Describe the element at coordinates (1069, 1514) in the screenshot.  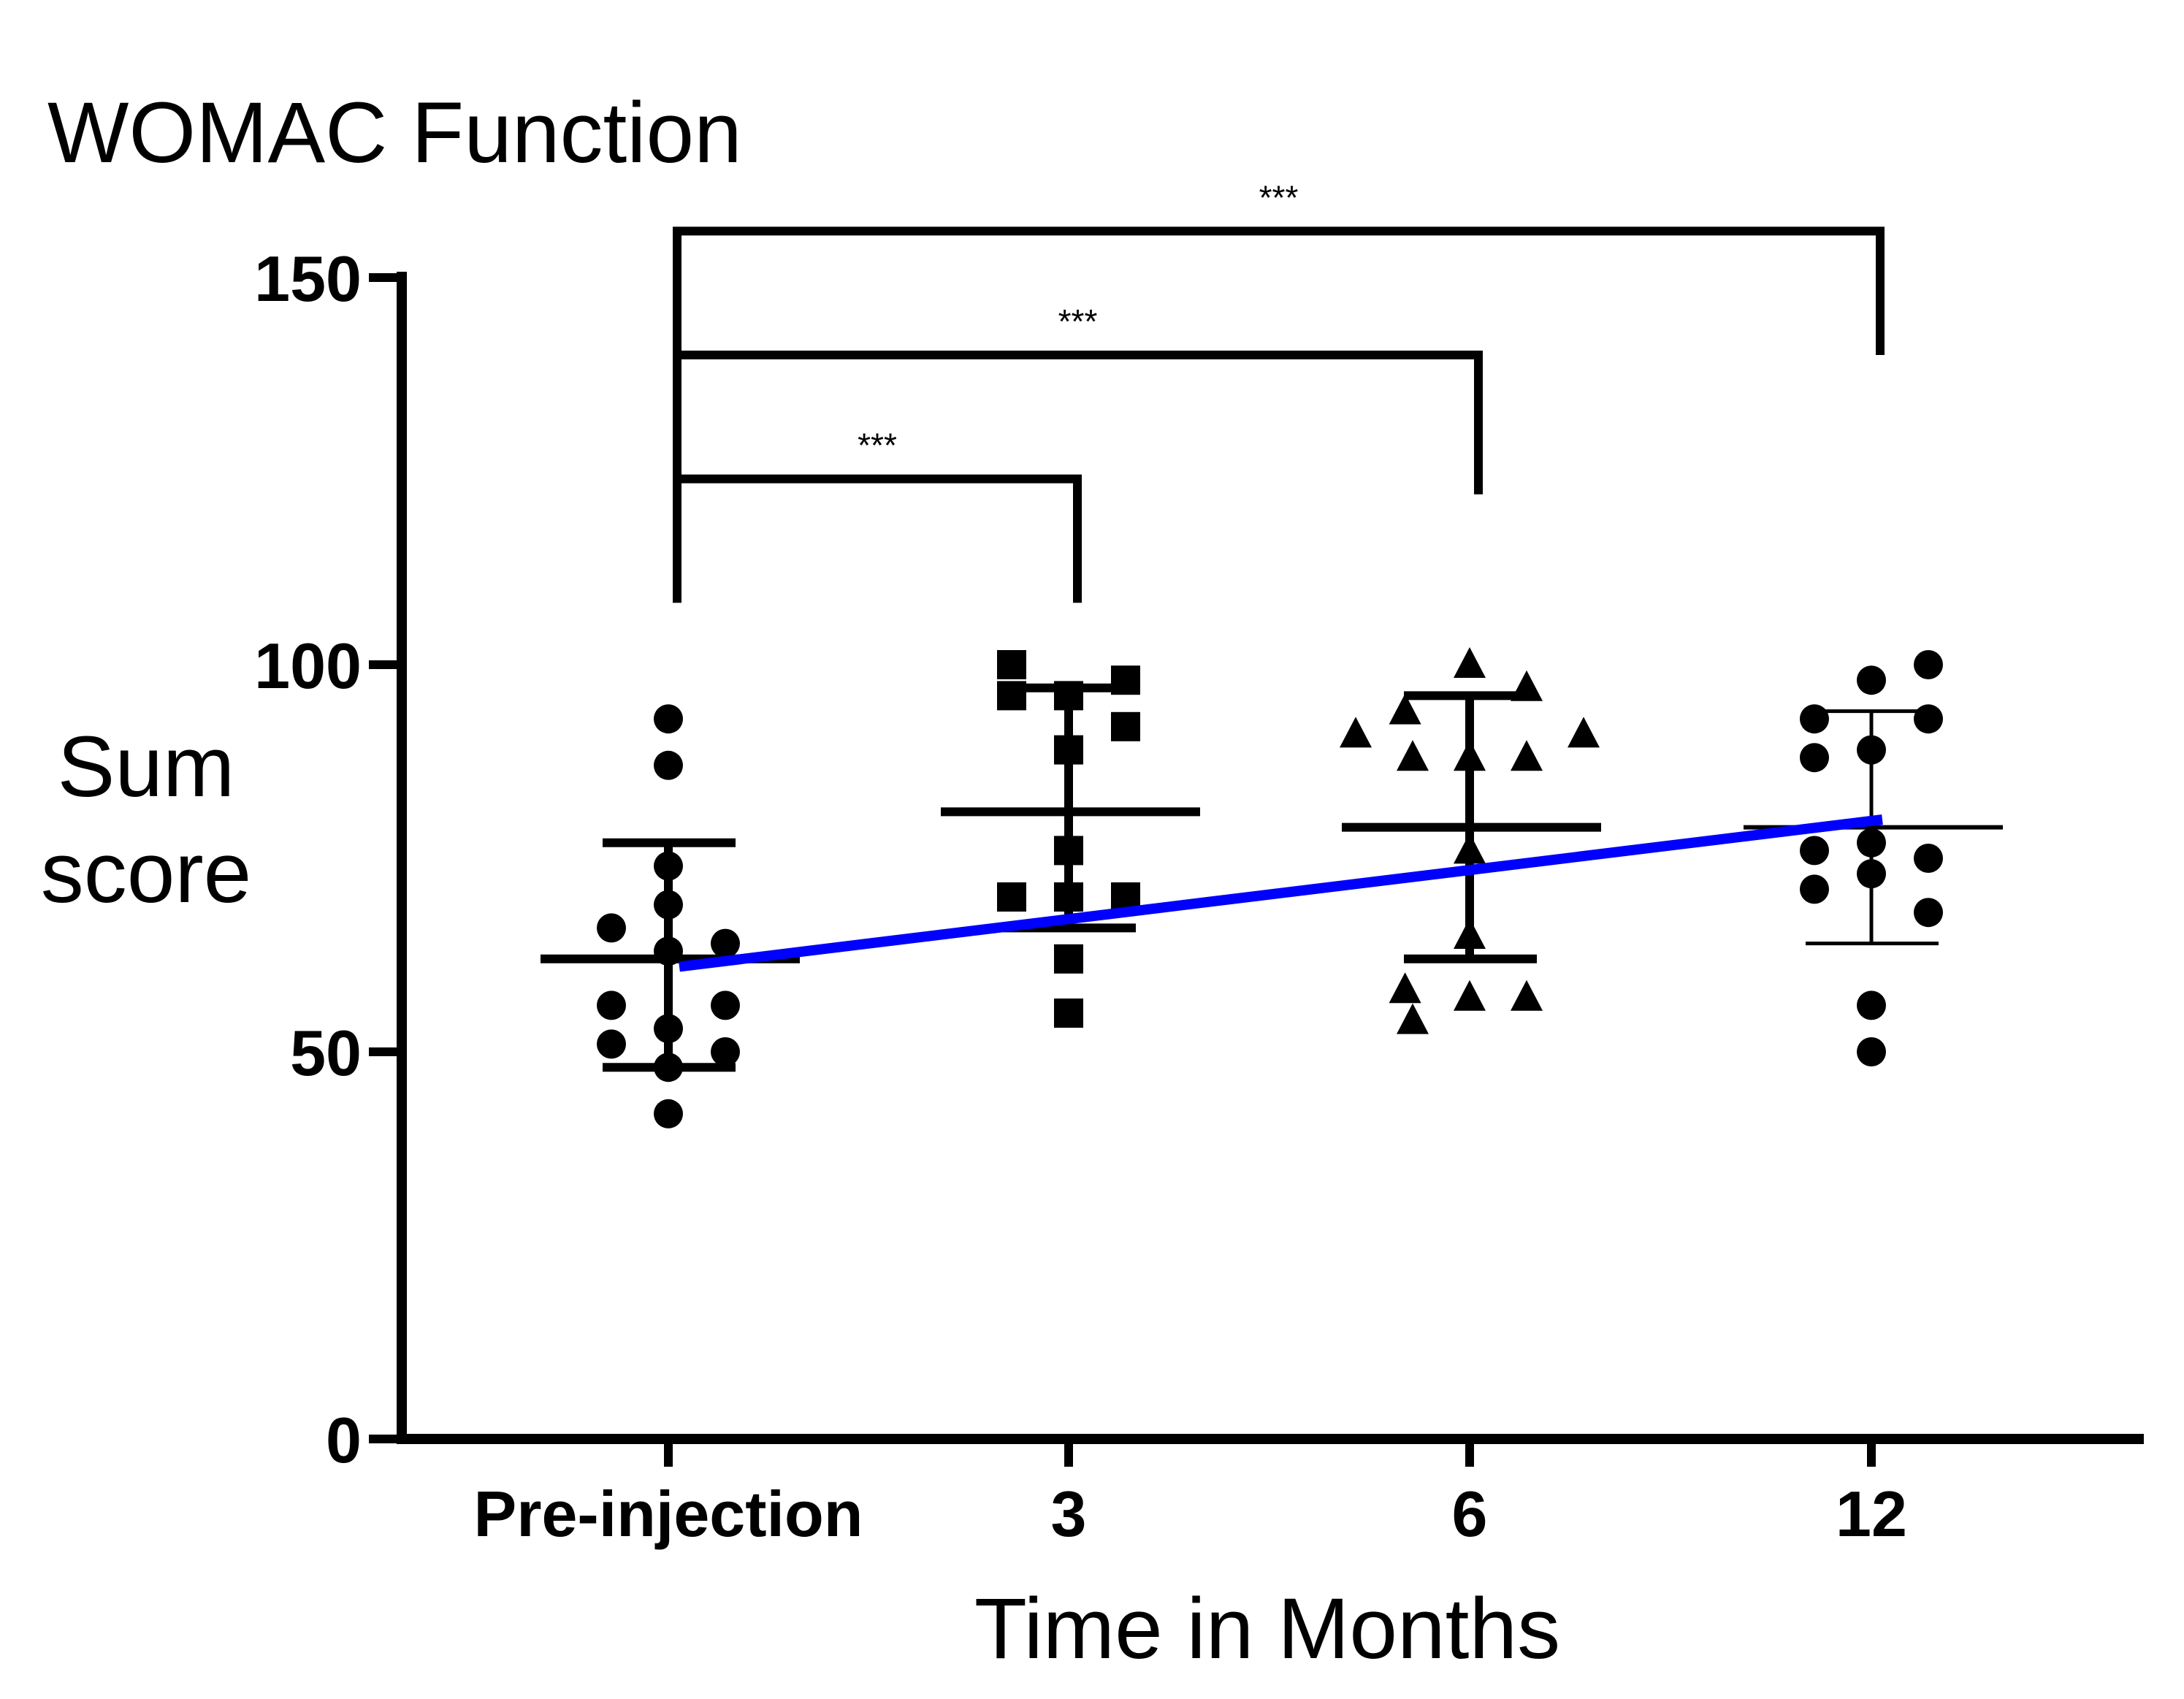
I see `x-tick-label: 3` at that location.